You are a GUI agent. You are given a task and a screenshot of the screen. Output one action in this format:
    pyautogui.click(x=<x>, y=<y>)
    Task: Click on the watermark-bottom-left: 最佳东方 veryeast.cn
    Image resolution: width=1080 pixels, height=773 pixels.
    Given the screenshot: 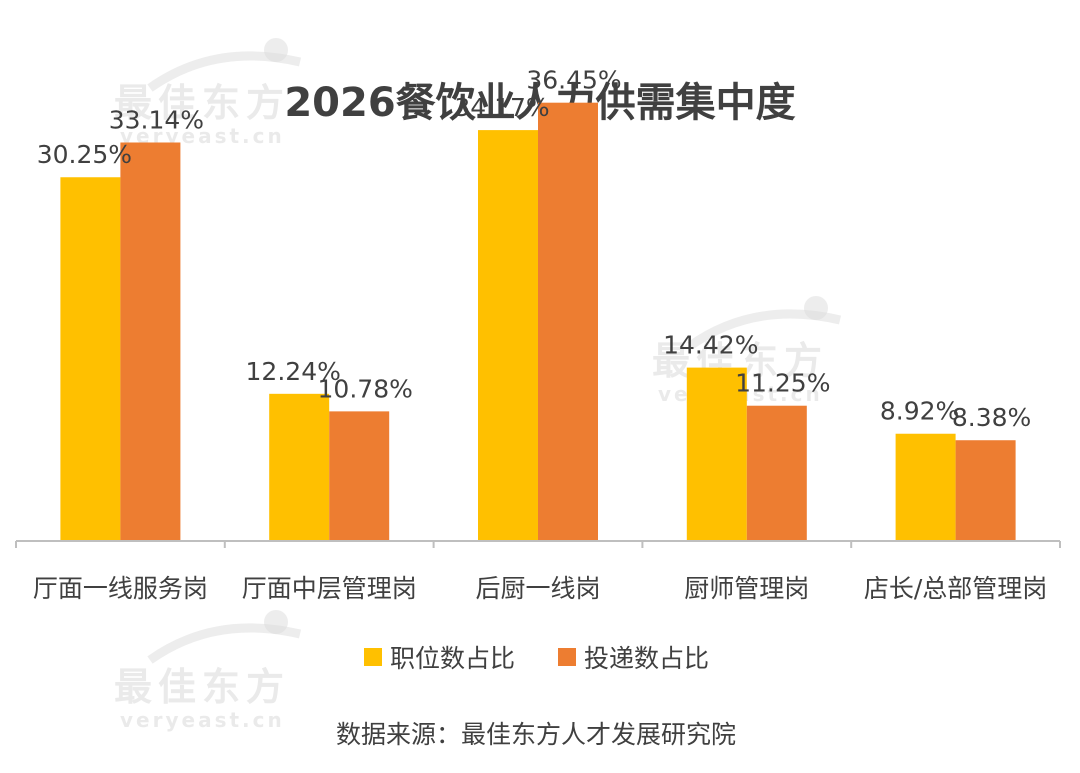 What is the action you would take?
    pyautogui.click(x=208, y=671)
    